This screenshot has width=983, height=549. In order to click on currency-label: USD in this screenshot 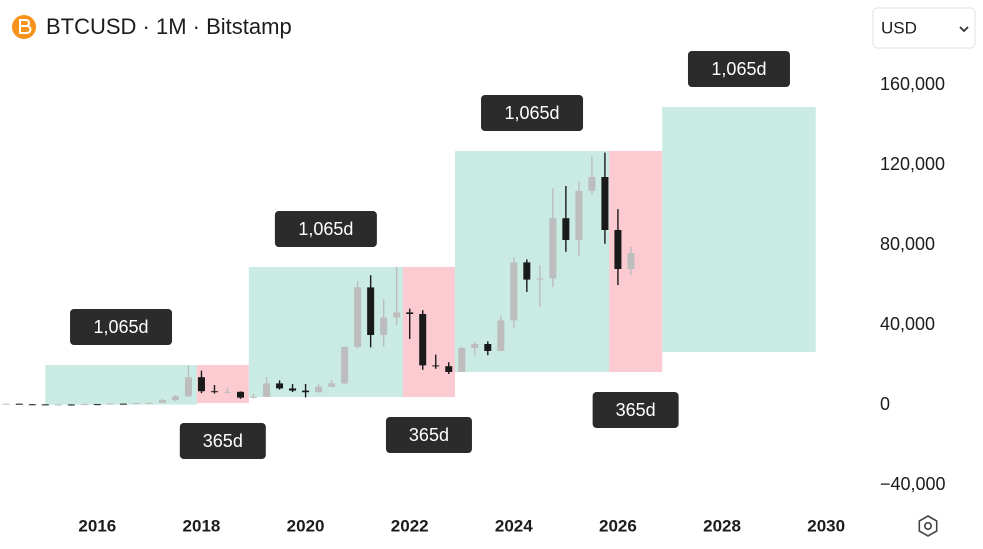, I will do `click(899, 27)`.